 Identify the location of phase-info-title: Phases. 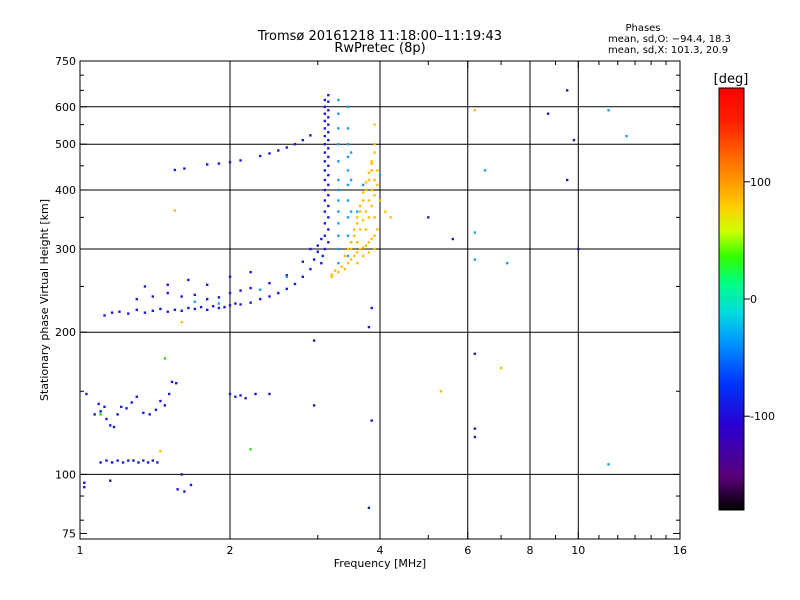
(642, 28).